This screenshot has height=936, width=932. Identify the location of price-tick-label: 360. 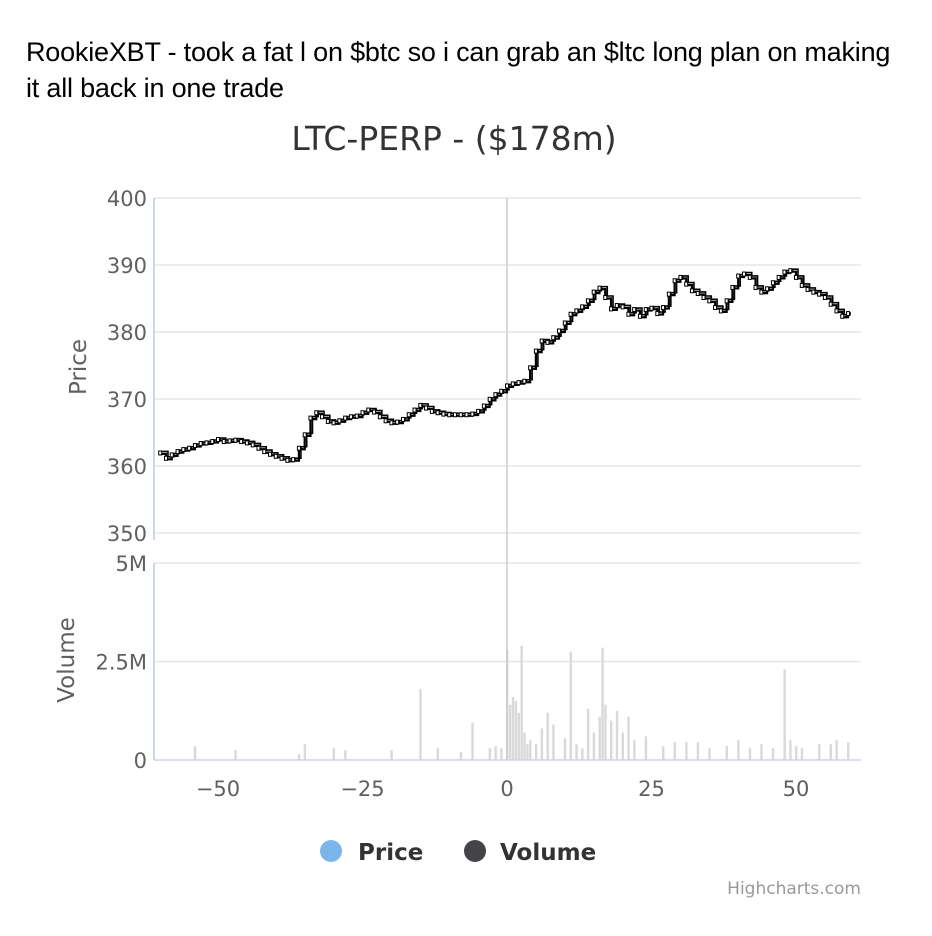
(127, 467).